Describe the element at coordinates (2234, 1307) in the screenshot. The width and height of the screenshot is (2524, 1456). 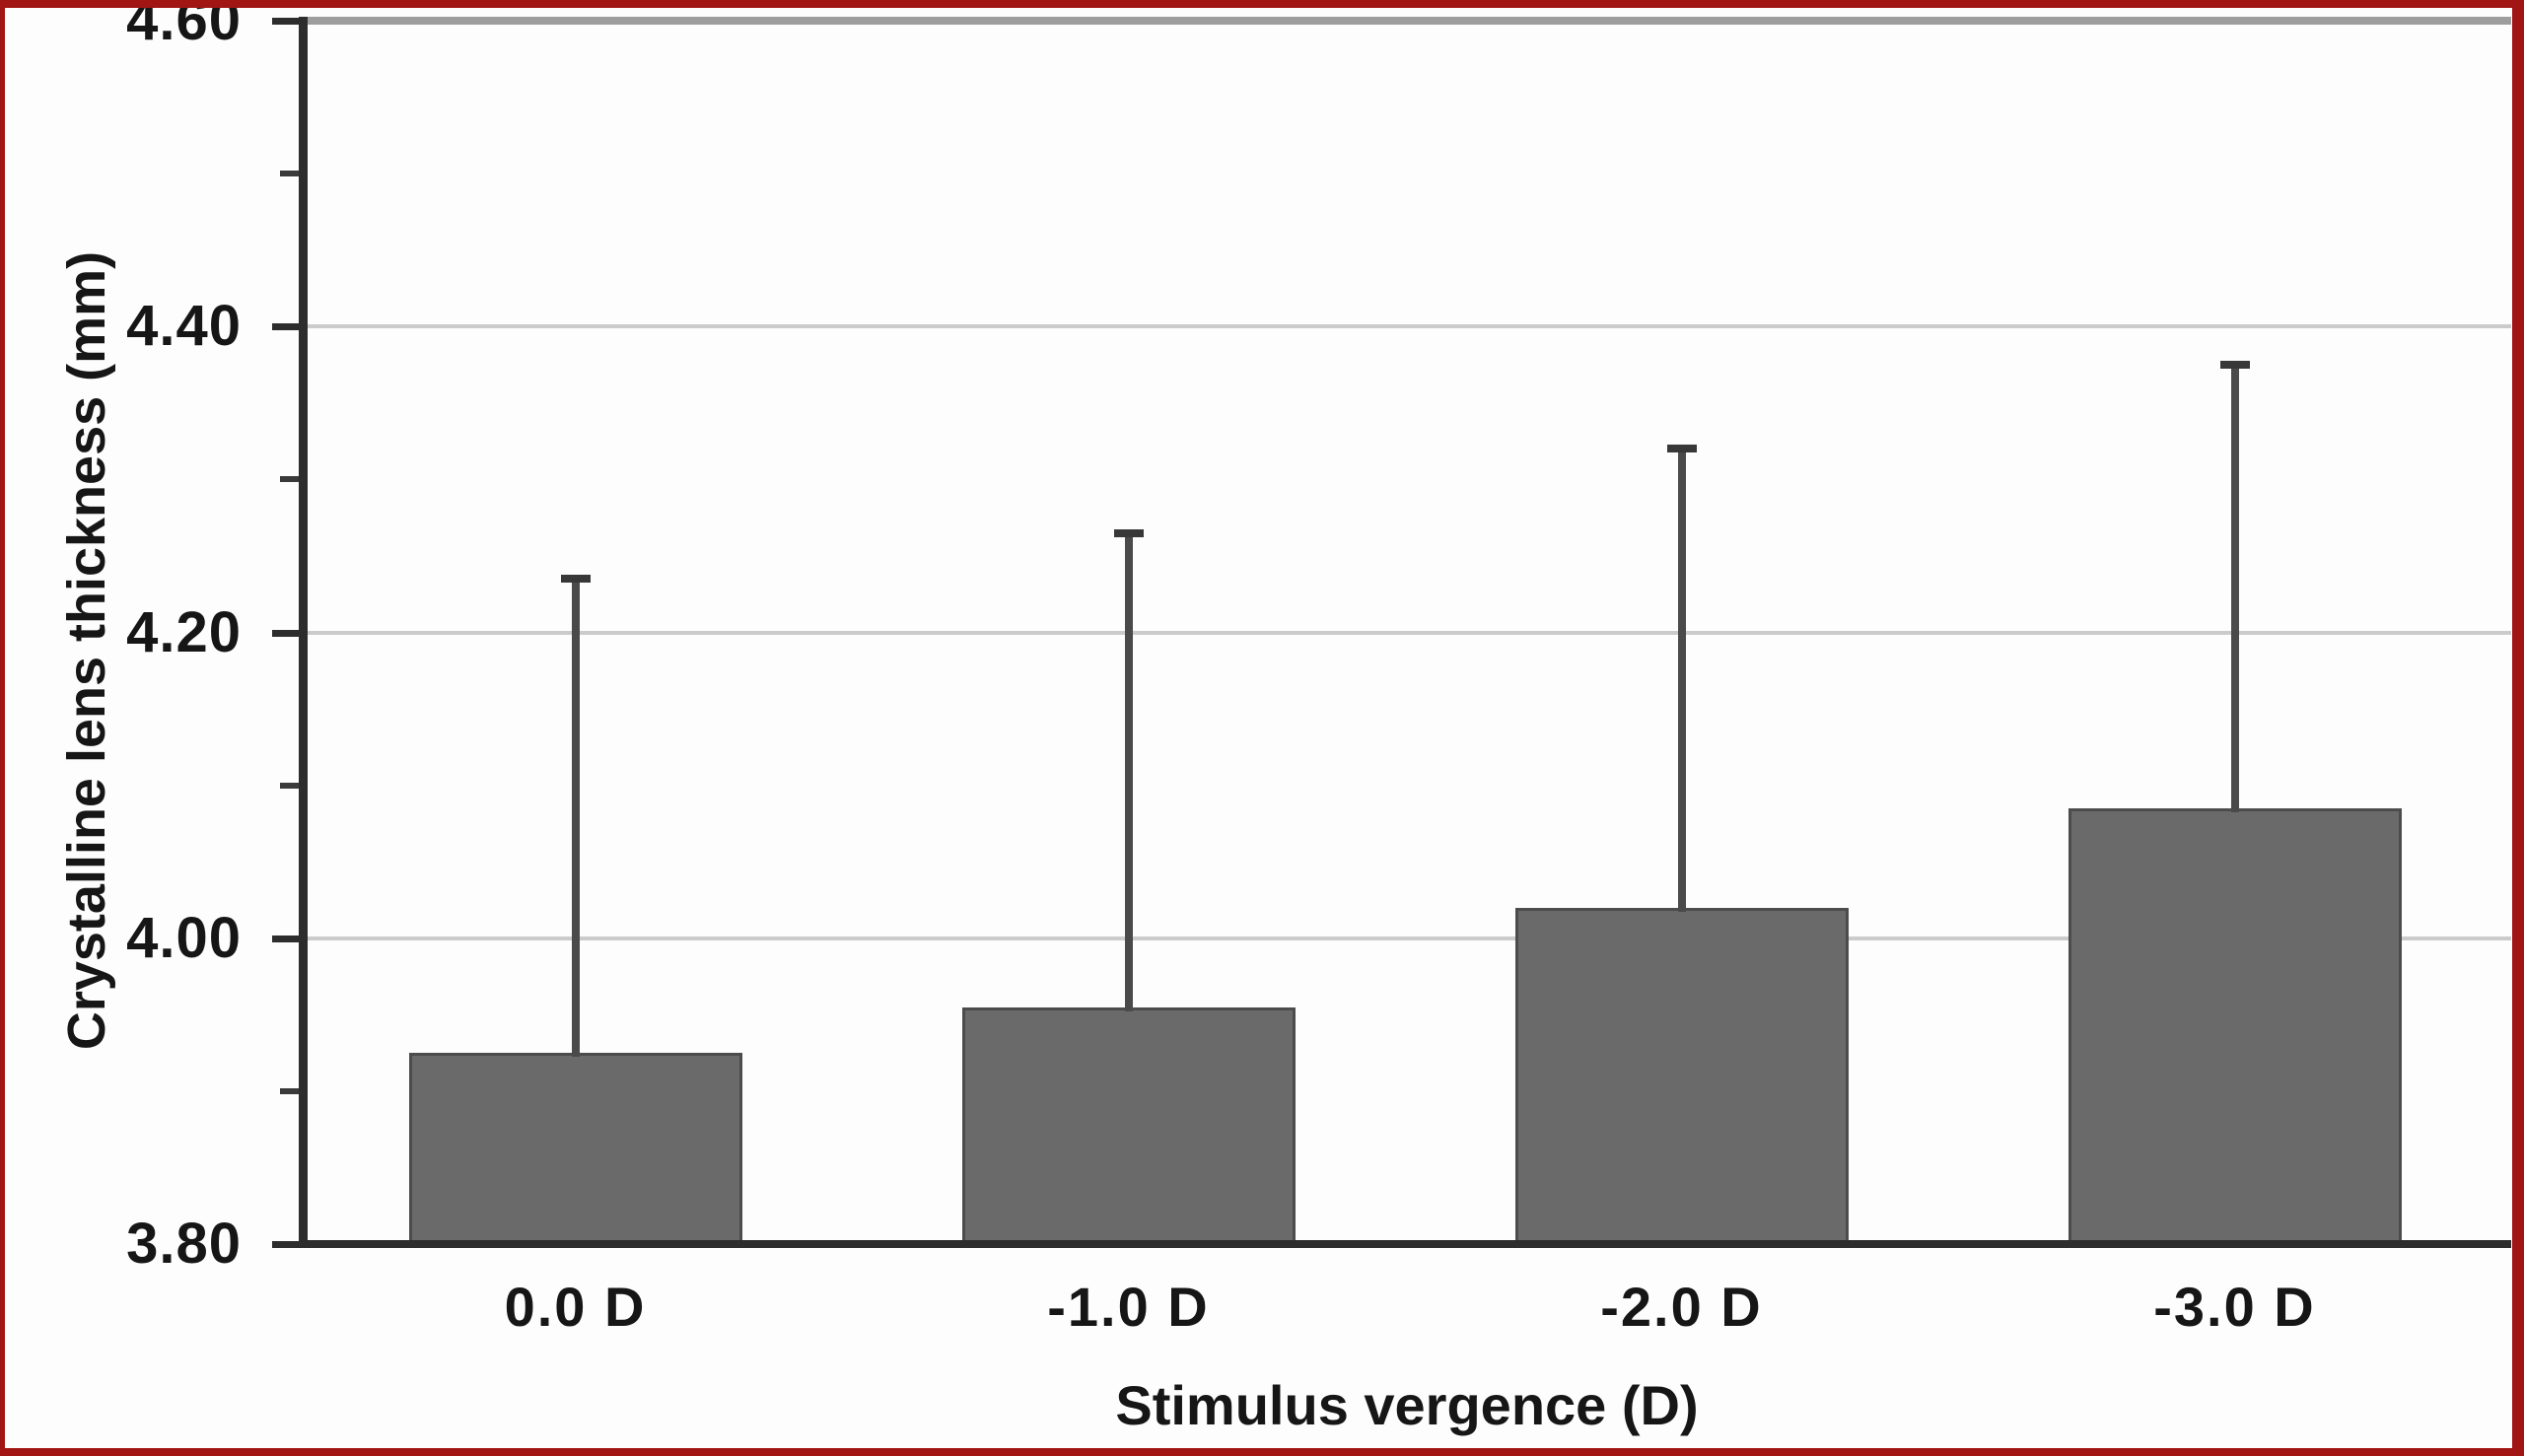
I see `x-category-label: -3.0 D` at that location.